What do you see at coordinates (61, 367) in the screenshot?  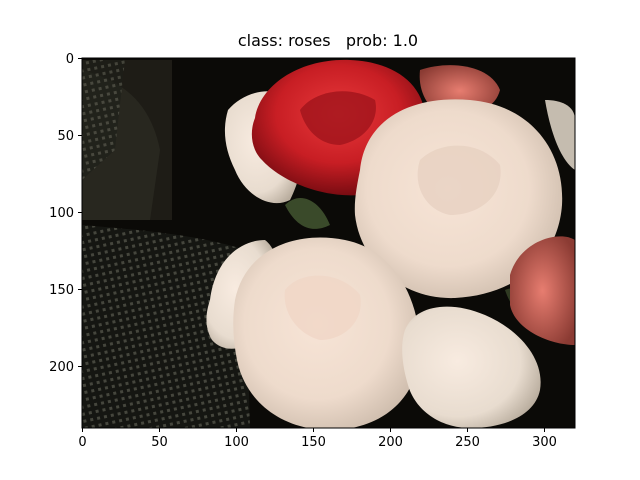 I see `y-tick-label: 200` at bounding box center [61, 367].